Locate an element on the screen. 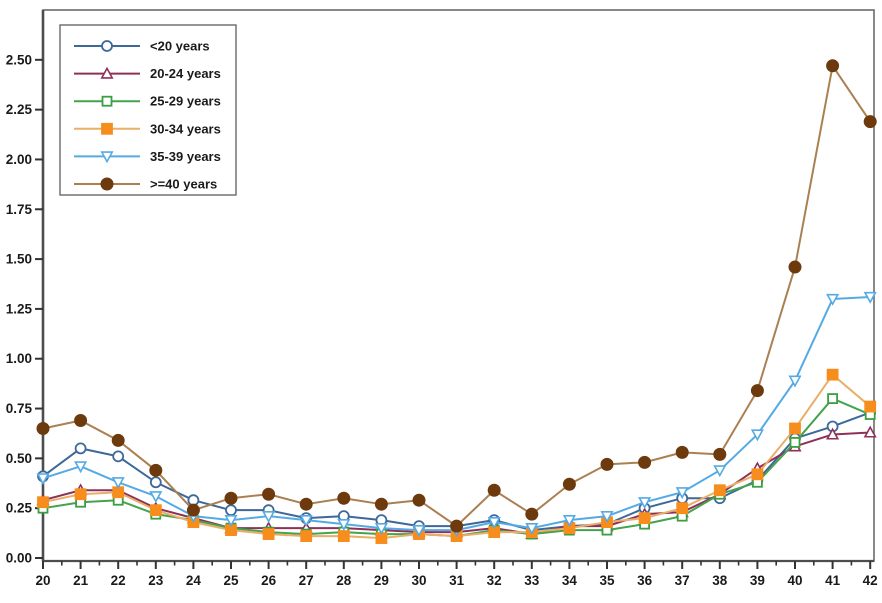 The width and height of the screenshot is (882, 603). tick-label: 0.00 is located at coordinates (19, 558).